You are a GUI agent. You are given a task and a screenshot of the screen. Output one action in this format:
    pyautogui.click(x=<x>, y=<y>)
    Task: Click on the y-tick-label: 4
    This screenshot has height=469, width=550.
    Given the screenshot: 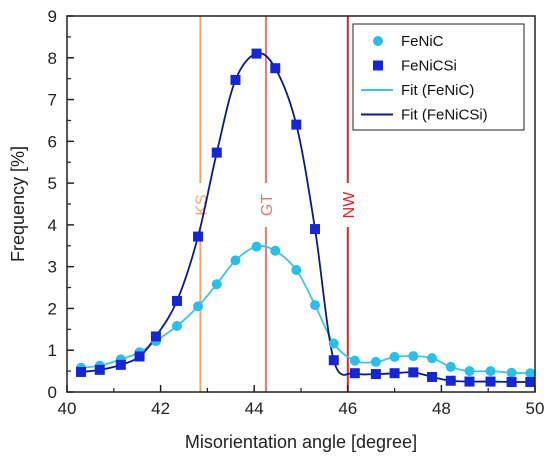 What is the action you would take?
    pyautogui.click(x=52, y=225)
    